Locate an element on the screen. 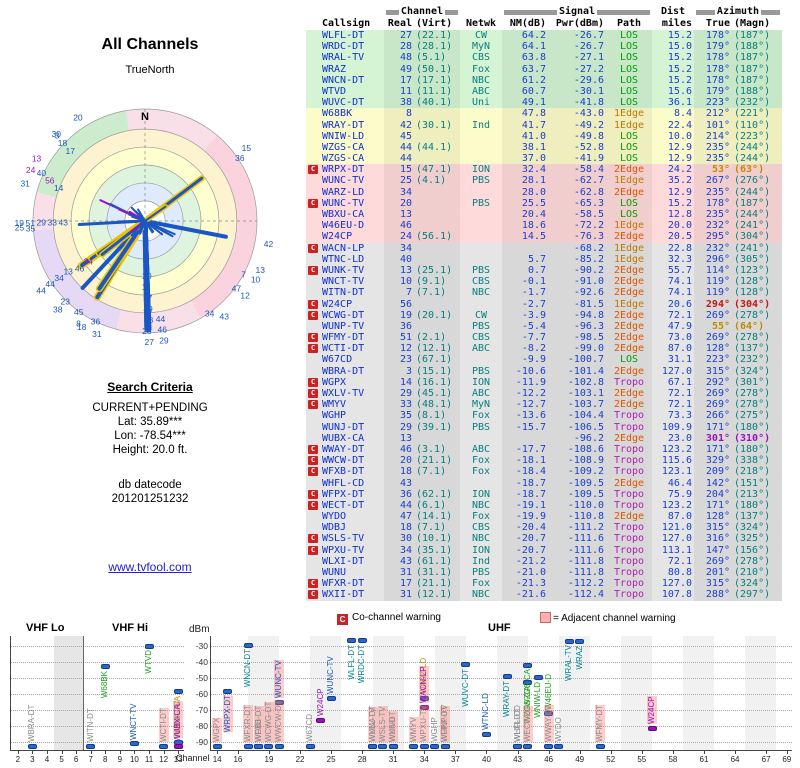 Image resolution: width=800 pixels, height=768 pixels. callsign: WUNK-TV is located at coordinates (343, 270).